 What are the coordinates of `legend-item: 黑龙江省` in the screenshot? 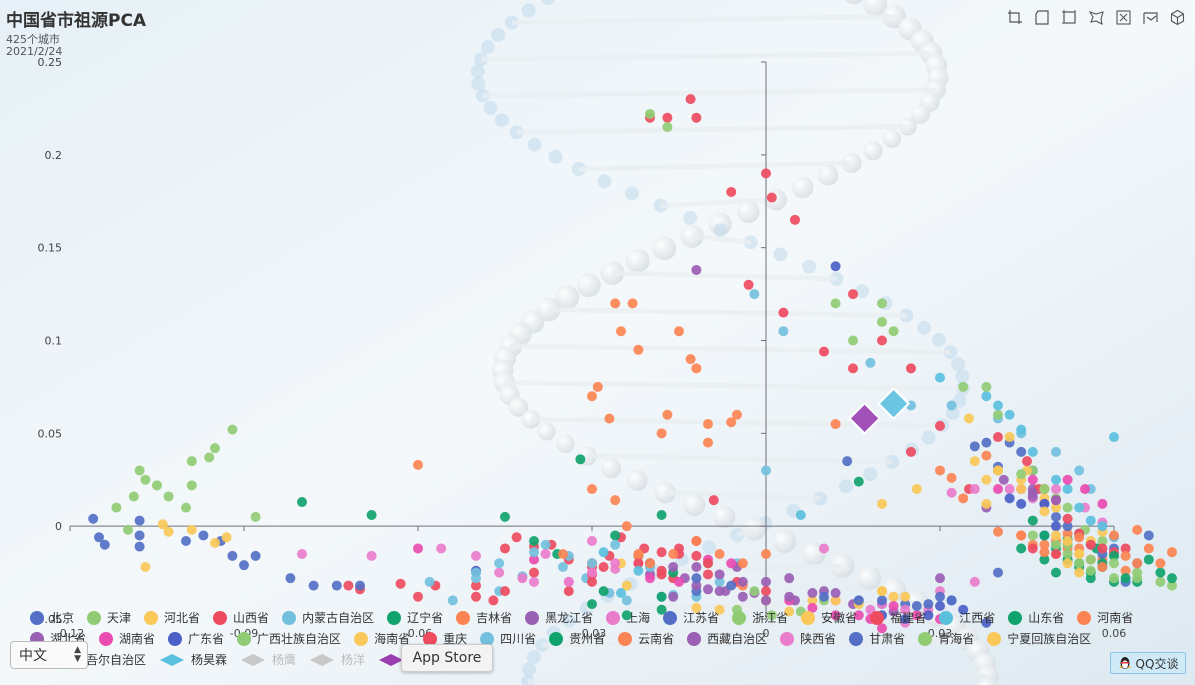 It's located at (559, 617).